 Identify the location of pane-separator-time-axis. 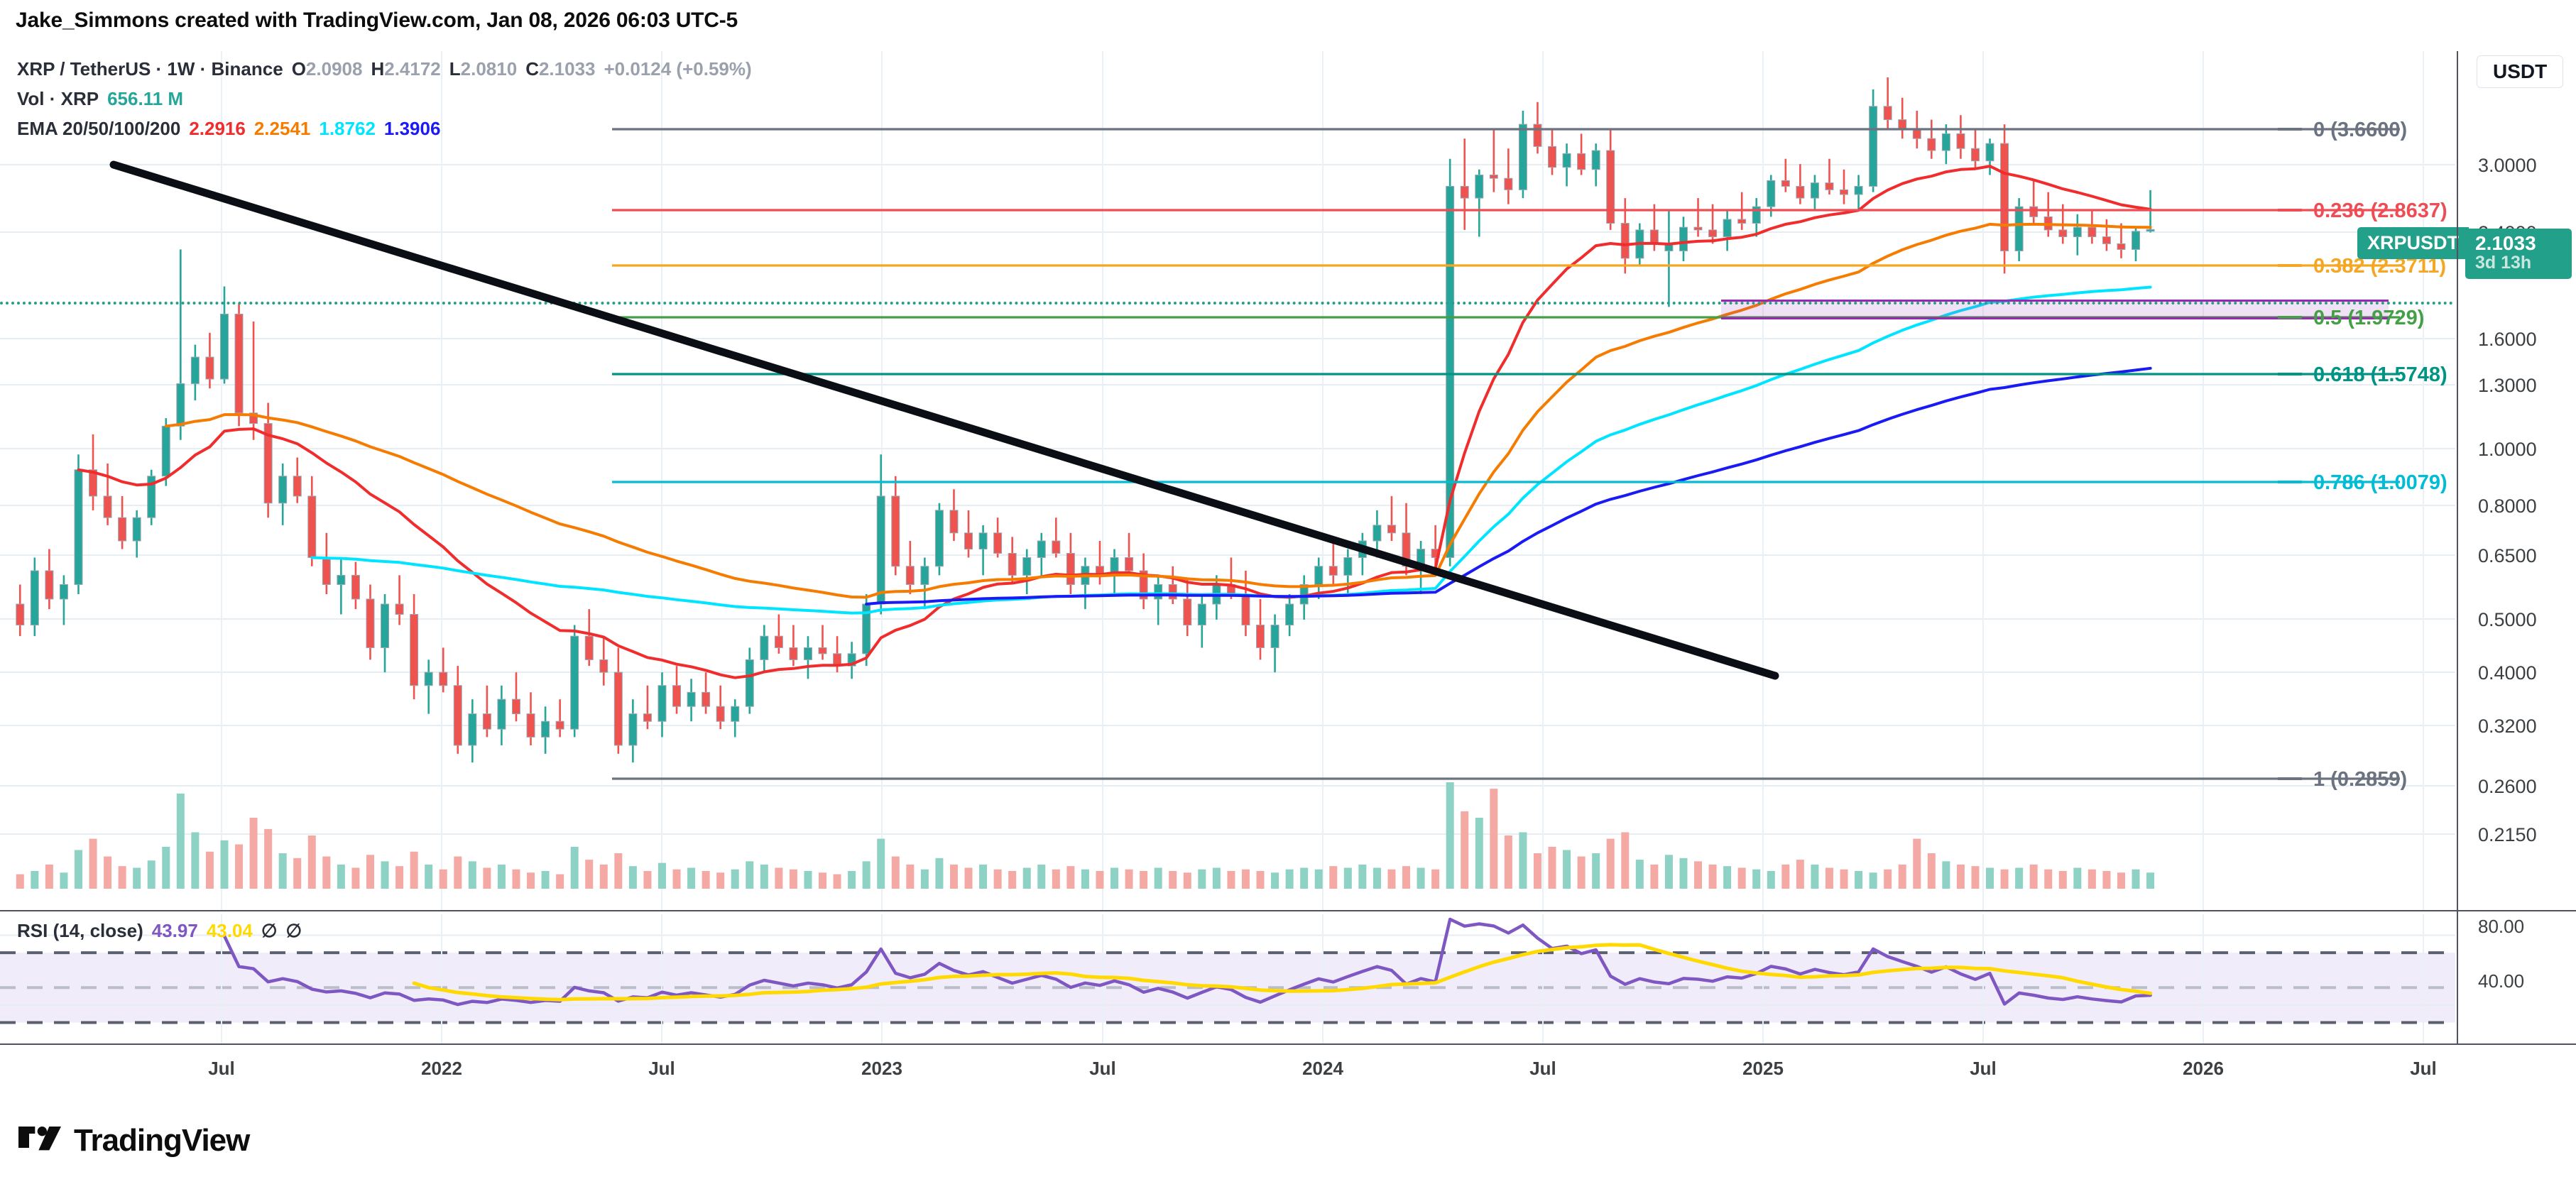
(1288, 1044).